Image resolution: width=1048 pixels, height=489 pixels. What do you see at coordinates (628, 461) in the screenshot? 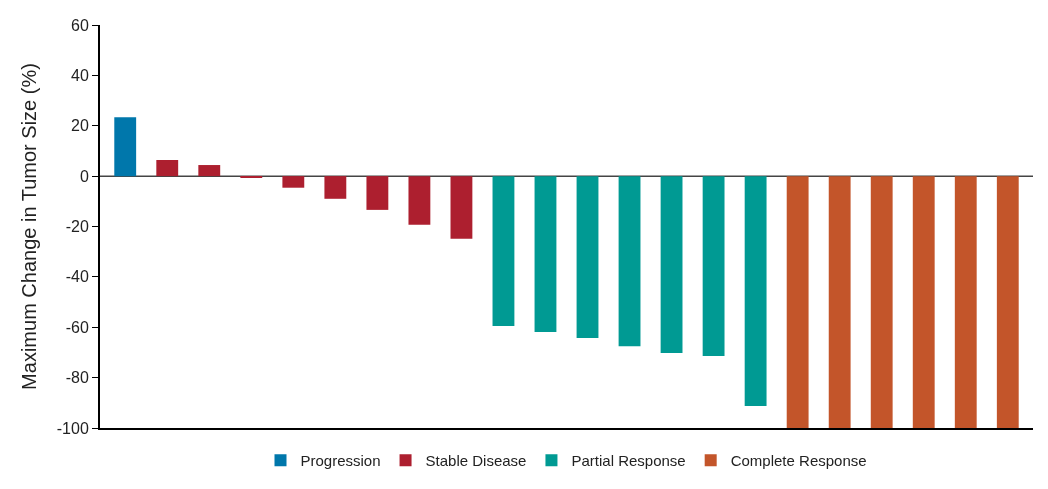
I see `legend-label: Partial Response` at bounding box center [628, 461].